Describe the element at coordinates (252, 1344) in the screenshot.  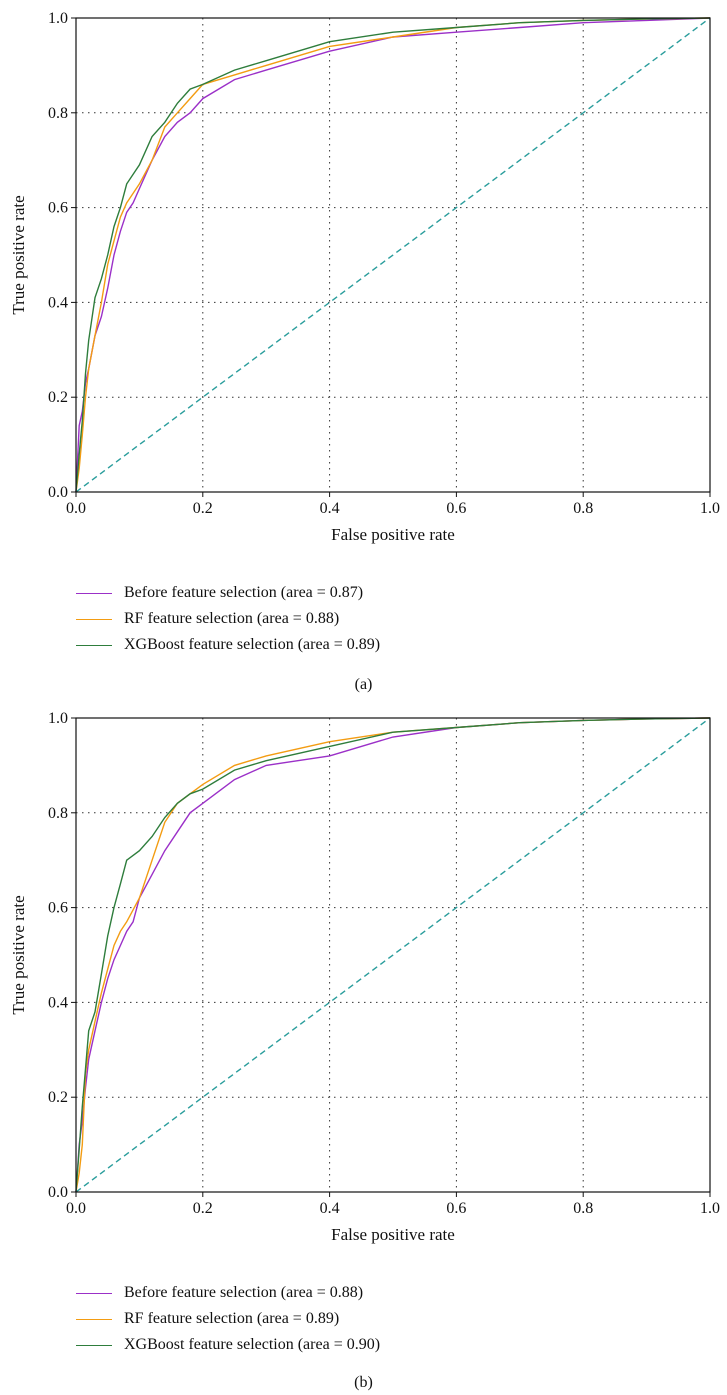
I see `legend-label: XGBoost feature selection (area = 0.90)` at that location.